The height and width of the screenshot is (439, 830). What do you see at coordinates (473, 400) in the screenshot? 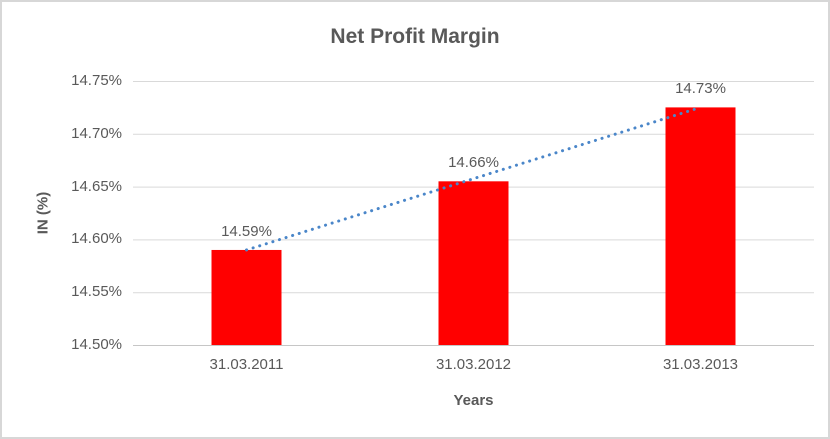
I see `x-axis-title: Years` at bounding box center [473, 400].